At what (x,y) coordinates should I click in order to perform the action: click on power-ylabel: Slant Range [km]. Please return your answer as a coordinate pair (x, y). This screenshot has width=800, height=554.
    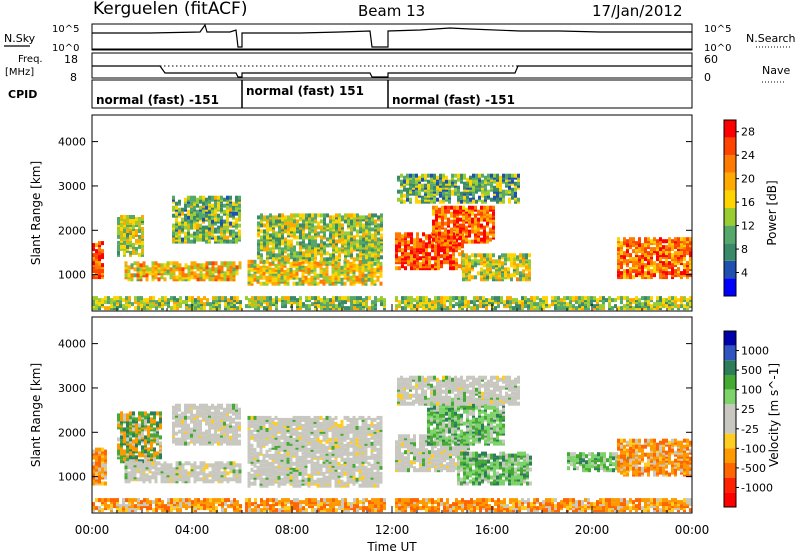
    Looking at the image, I should click on (36, 213).